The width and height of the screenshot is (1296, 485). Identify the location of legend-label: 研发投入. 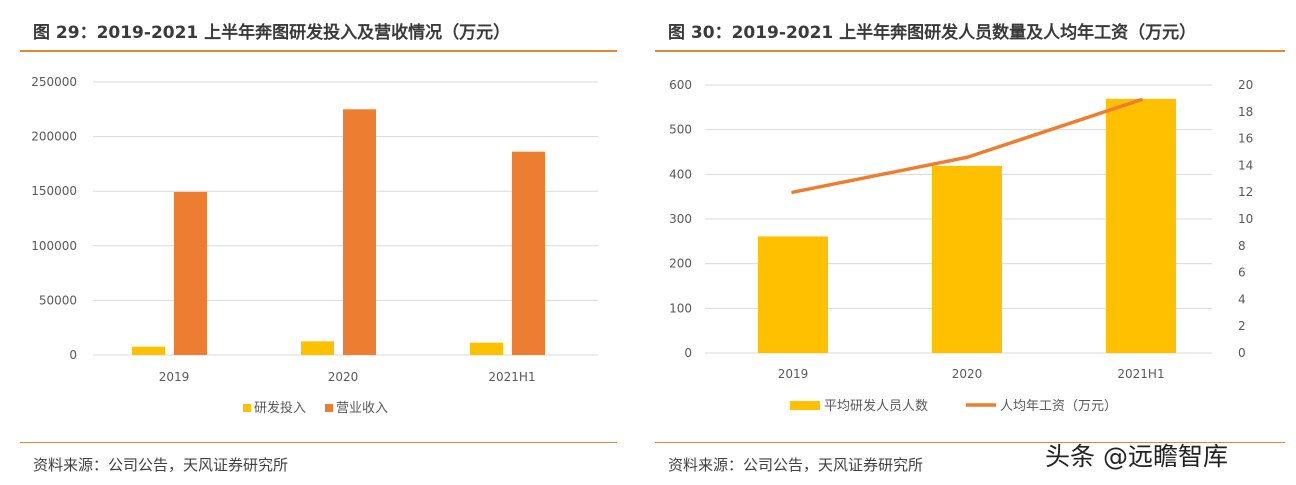
(280, 408).